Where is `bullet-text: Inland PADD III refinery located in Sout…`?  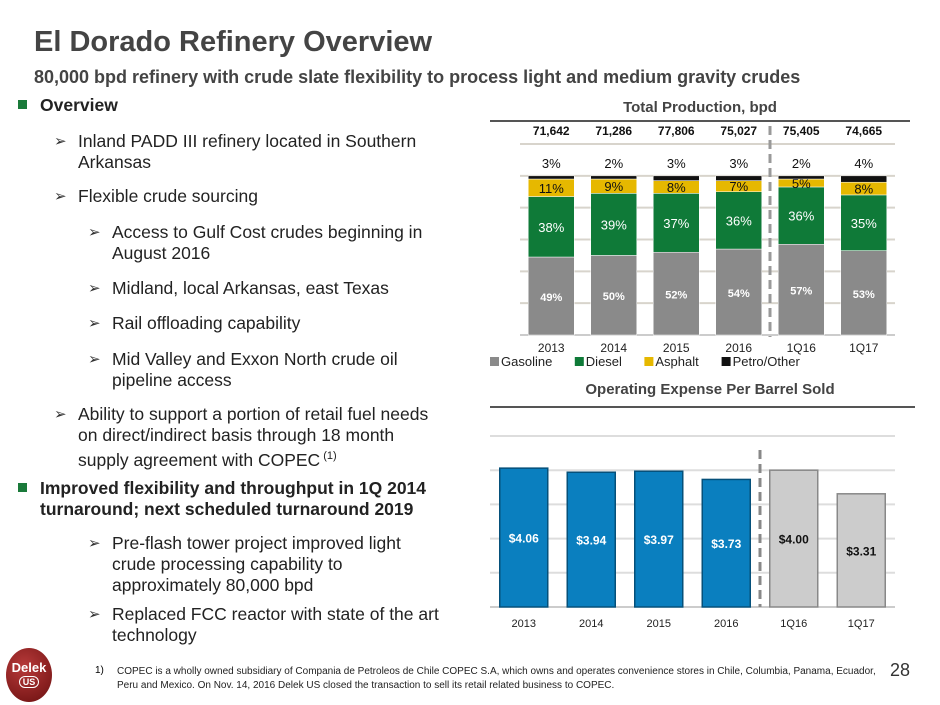
bullet-text: Inland PADD III refinery located in Sout… is located at coordinates (247, 151).